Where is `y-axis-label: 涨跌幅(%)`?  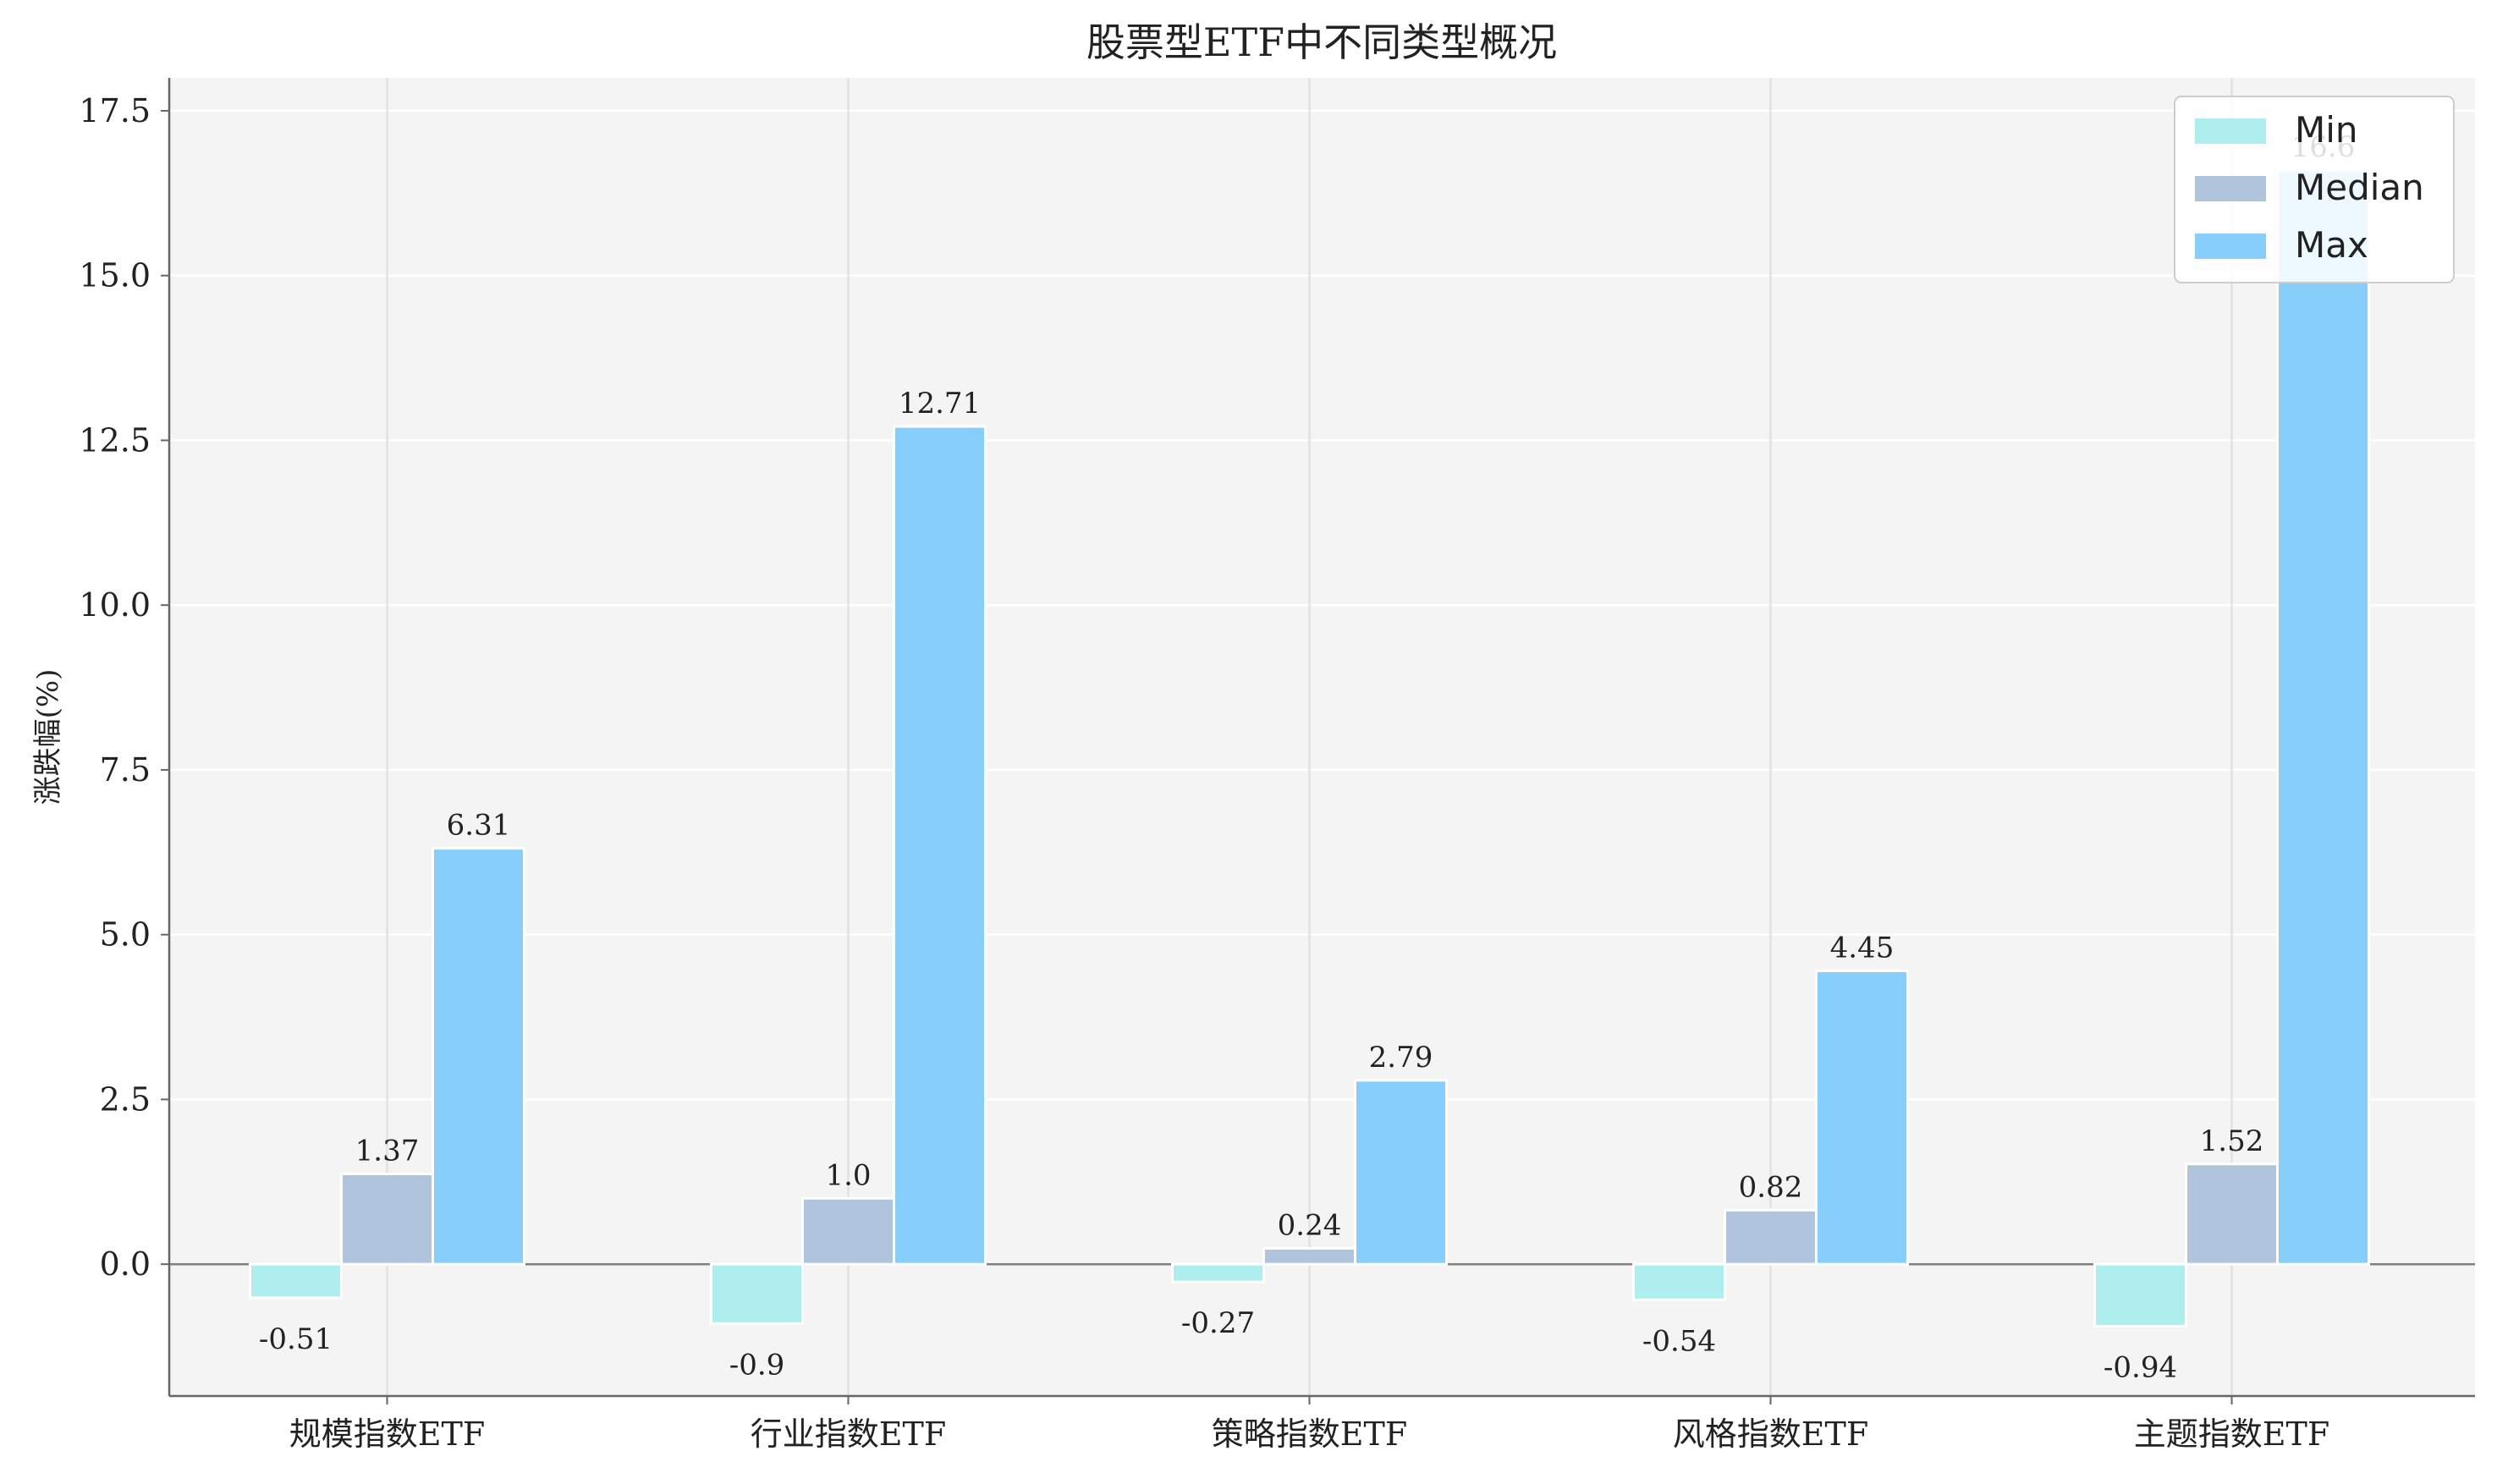
y-axis-label: 涨跌幅(%) is located at coordinates (48, 737).